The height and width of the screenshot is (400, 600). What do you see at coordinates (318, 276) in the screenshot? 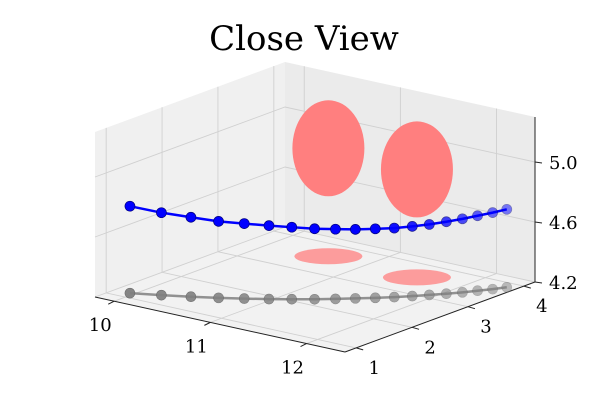
I see `shadow-layer` at bounding box center [318, 276].